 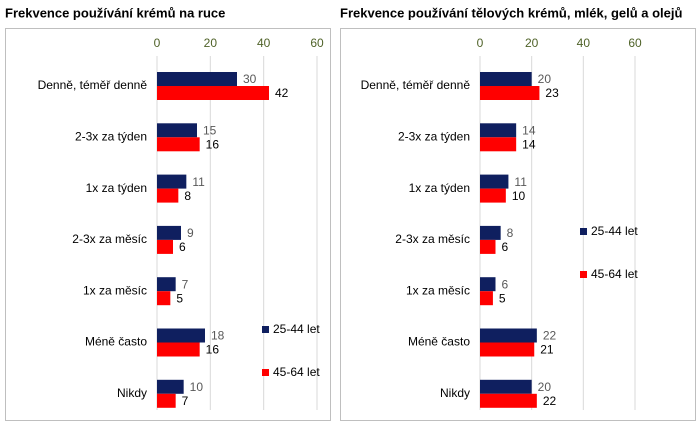 What do you see at coordinates (190, 233) in the screenshot?
I see `value-label: 9` at bounding box center [190, 233].